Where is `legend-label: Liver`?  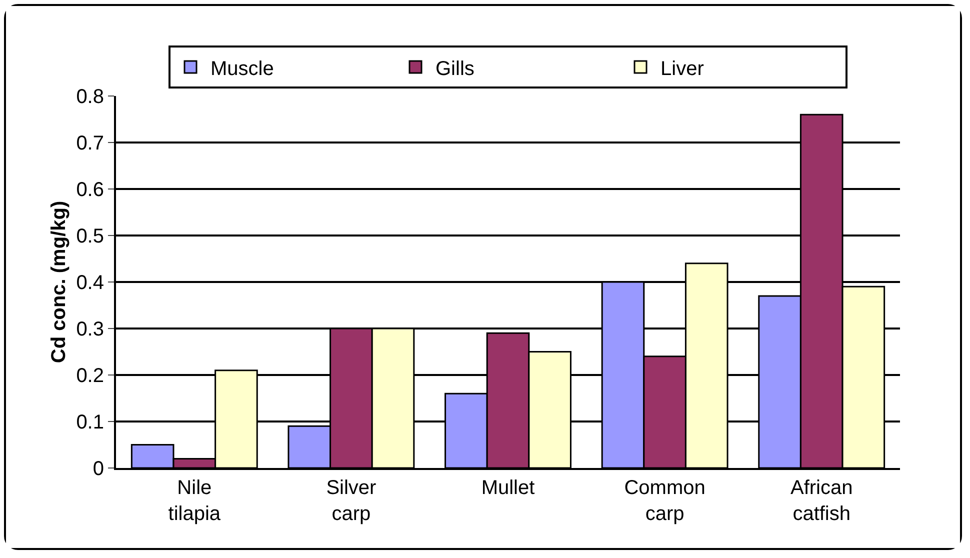 legend-label: Liver is located at coordinates (682, 69).